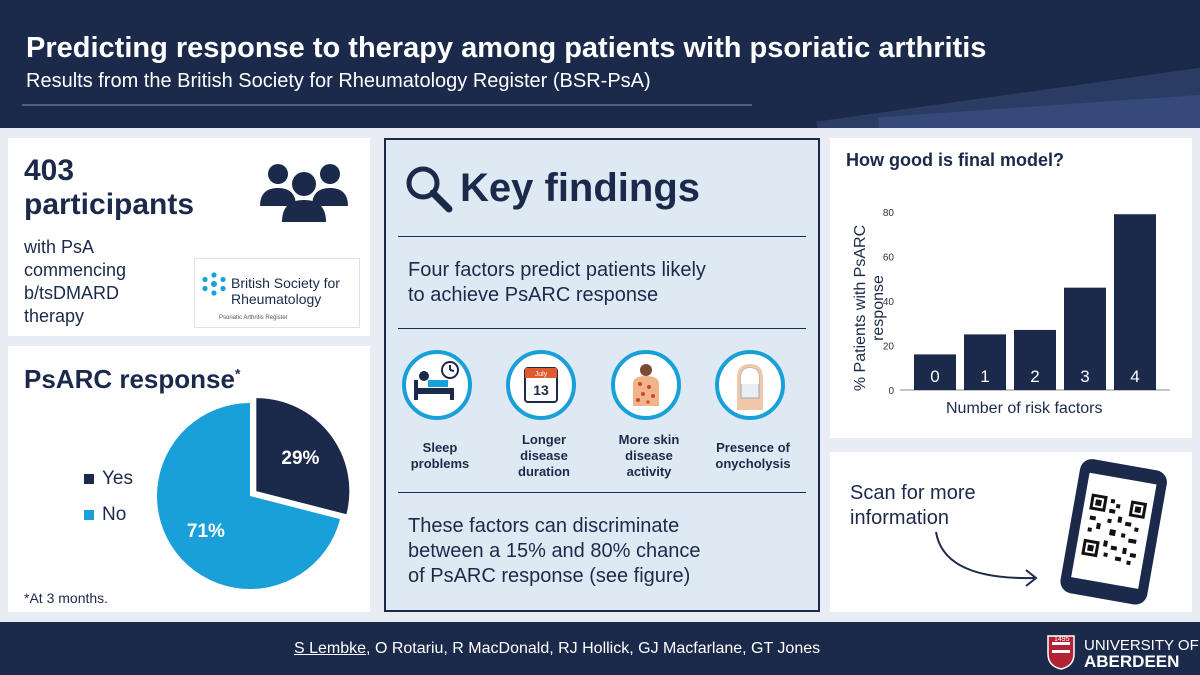 The height and width of the screenshot is (675, 1200). Describe the element at coordinates (59, 247) in the screenshot. I see `description-line: with PsA` at that location.